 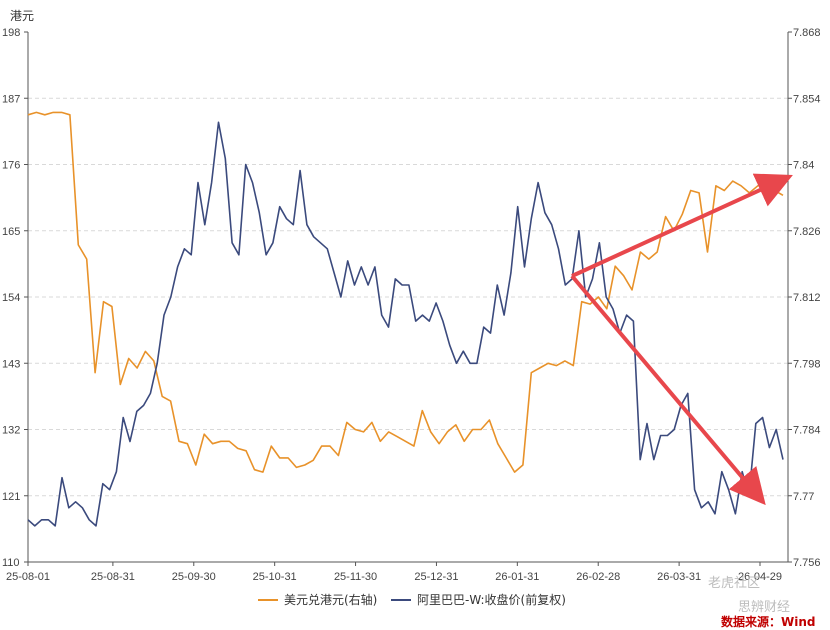 What do you see at coordinates (11, 364) in the screenshot?
I see `left-tick-label: 143` at bounding box center [11, 364].